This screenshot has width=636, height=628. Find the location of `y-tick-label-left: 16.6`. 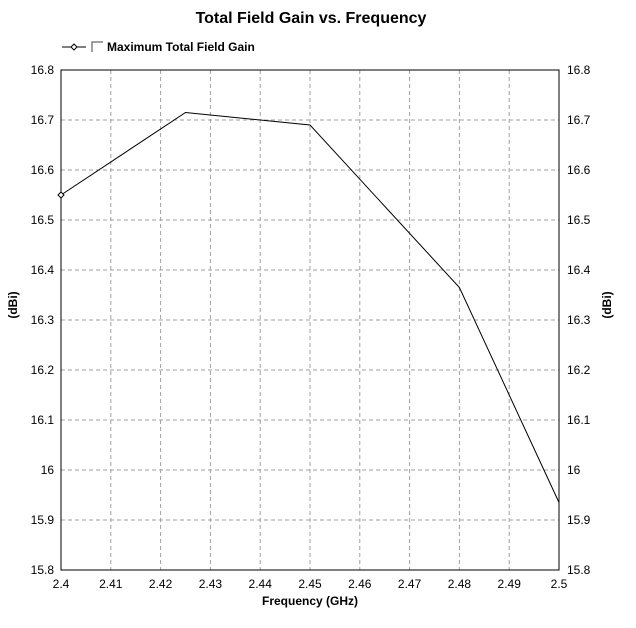

y-tick-label-left: 16.6 is located at coordinates (43, 170).